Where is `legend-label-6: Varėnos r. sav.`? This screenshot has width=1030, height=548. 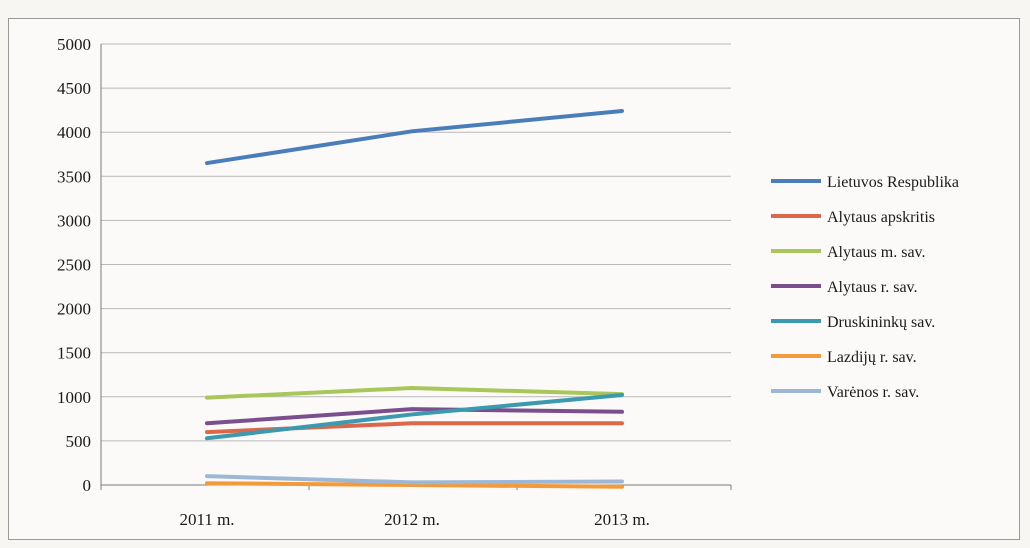 legend-label-6: Varėnos r. sav. is located at coordinates (873, 392).